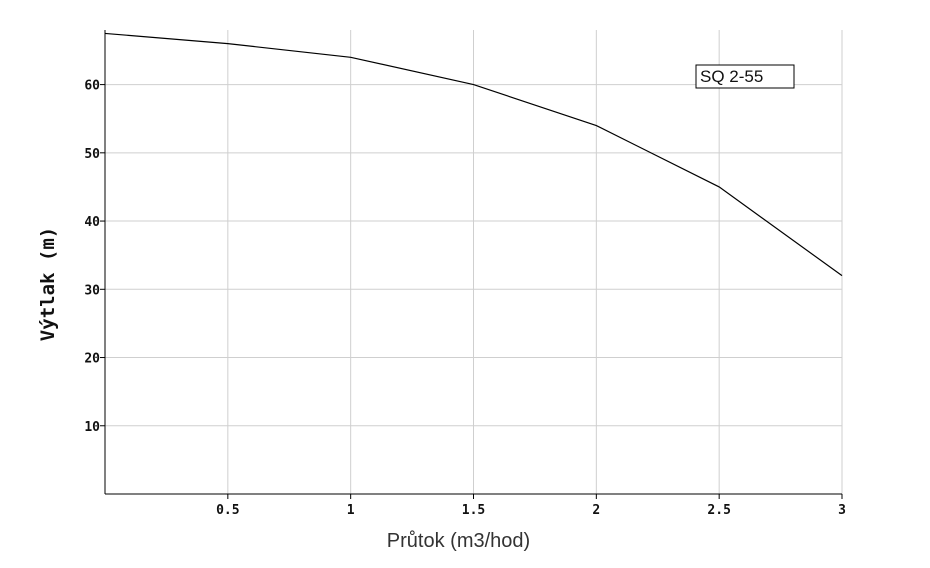 The height and width of the screenshot is (568, 930). I want to click on x-axis-ticks: 0.5 1 1.5 2 2.5 3, so click(531, 506).